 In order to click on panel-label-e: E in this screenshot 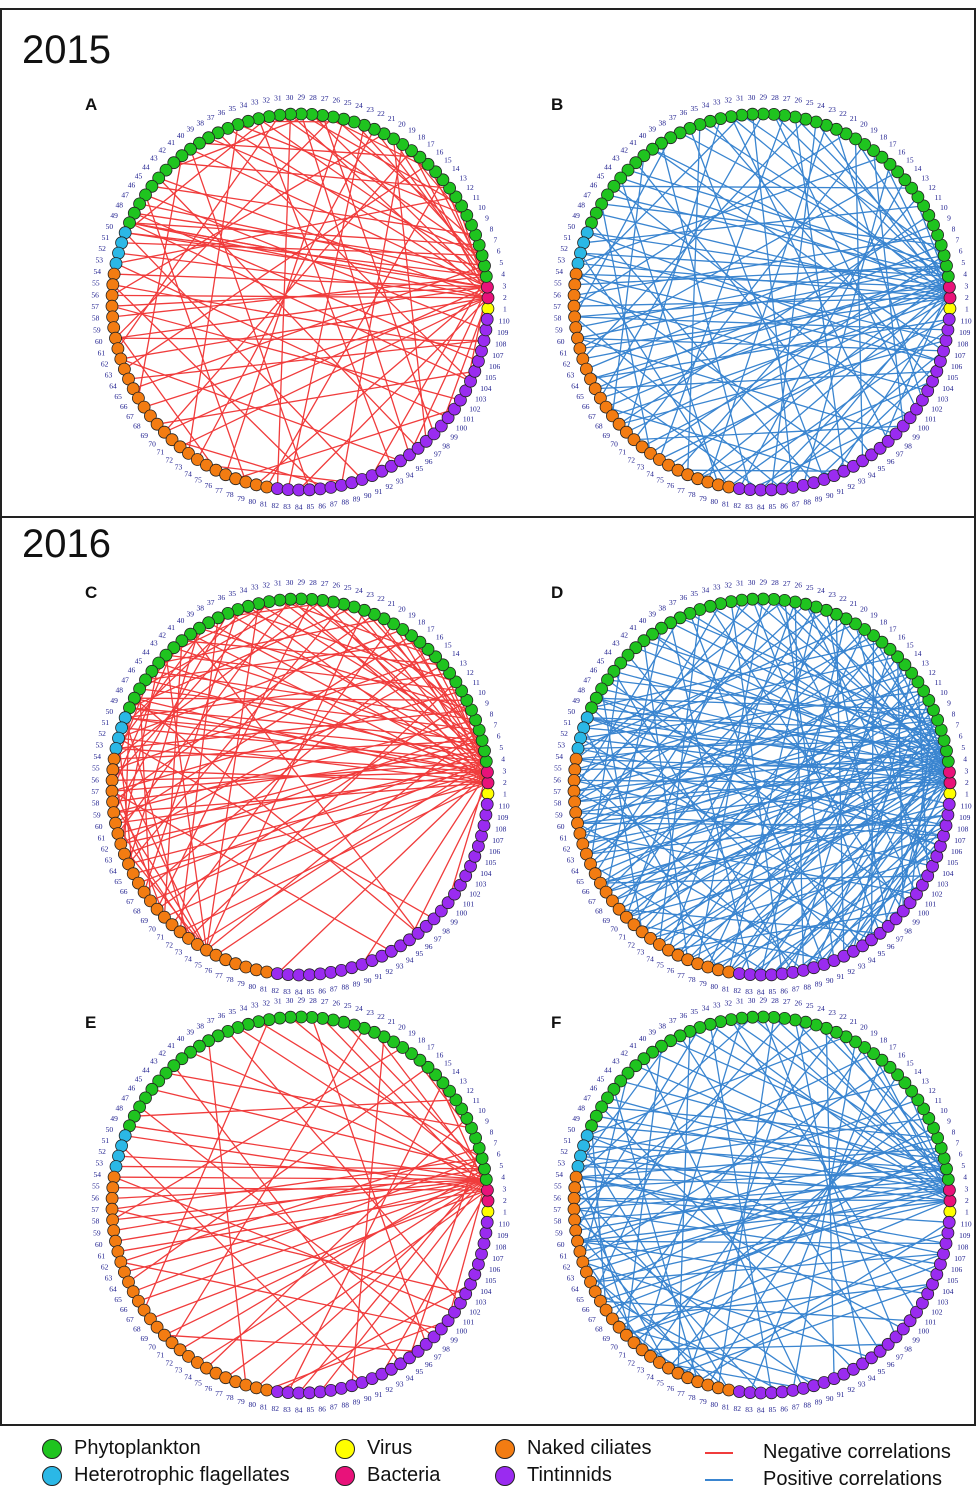, I will do `click(90, 1022)`.